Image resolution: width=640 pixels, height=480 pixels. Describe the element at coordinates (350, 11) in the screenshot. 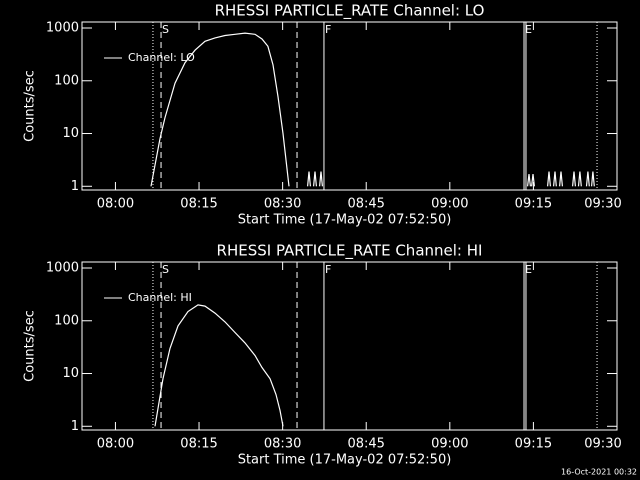

I see `chart-title: RHESSI PARTICLE_RATE Channel: LO` at that location.